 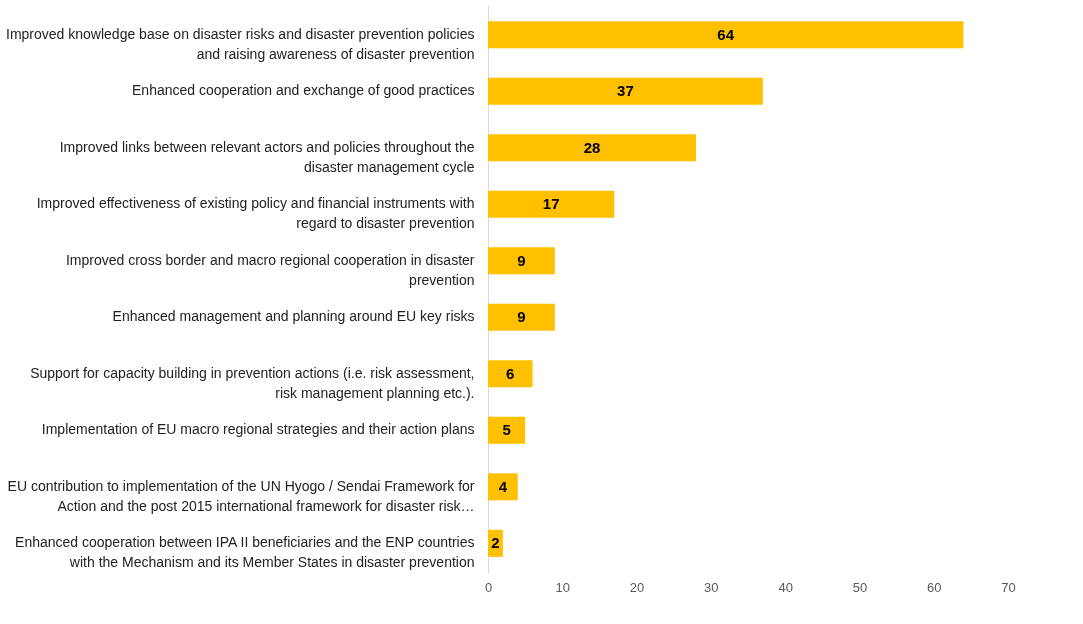 I want to click on data-label: 64, so click(x=726, y=34).